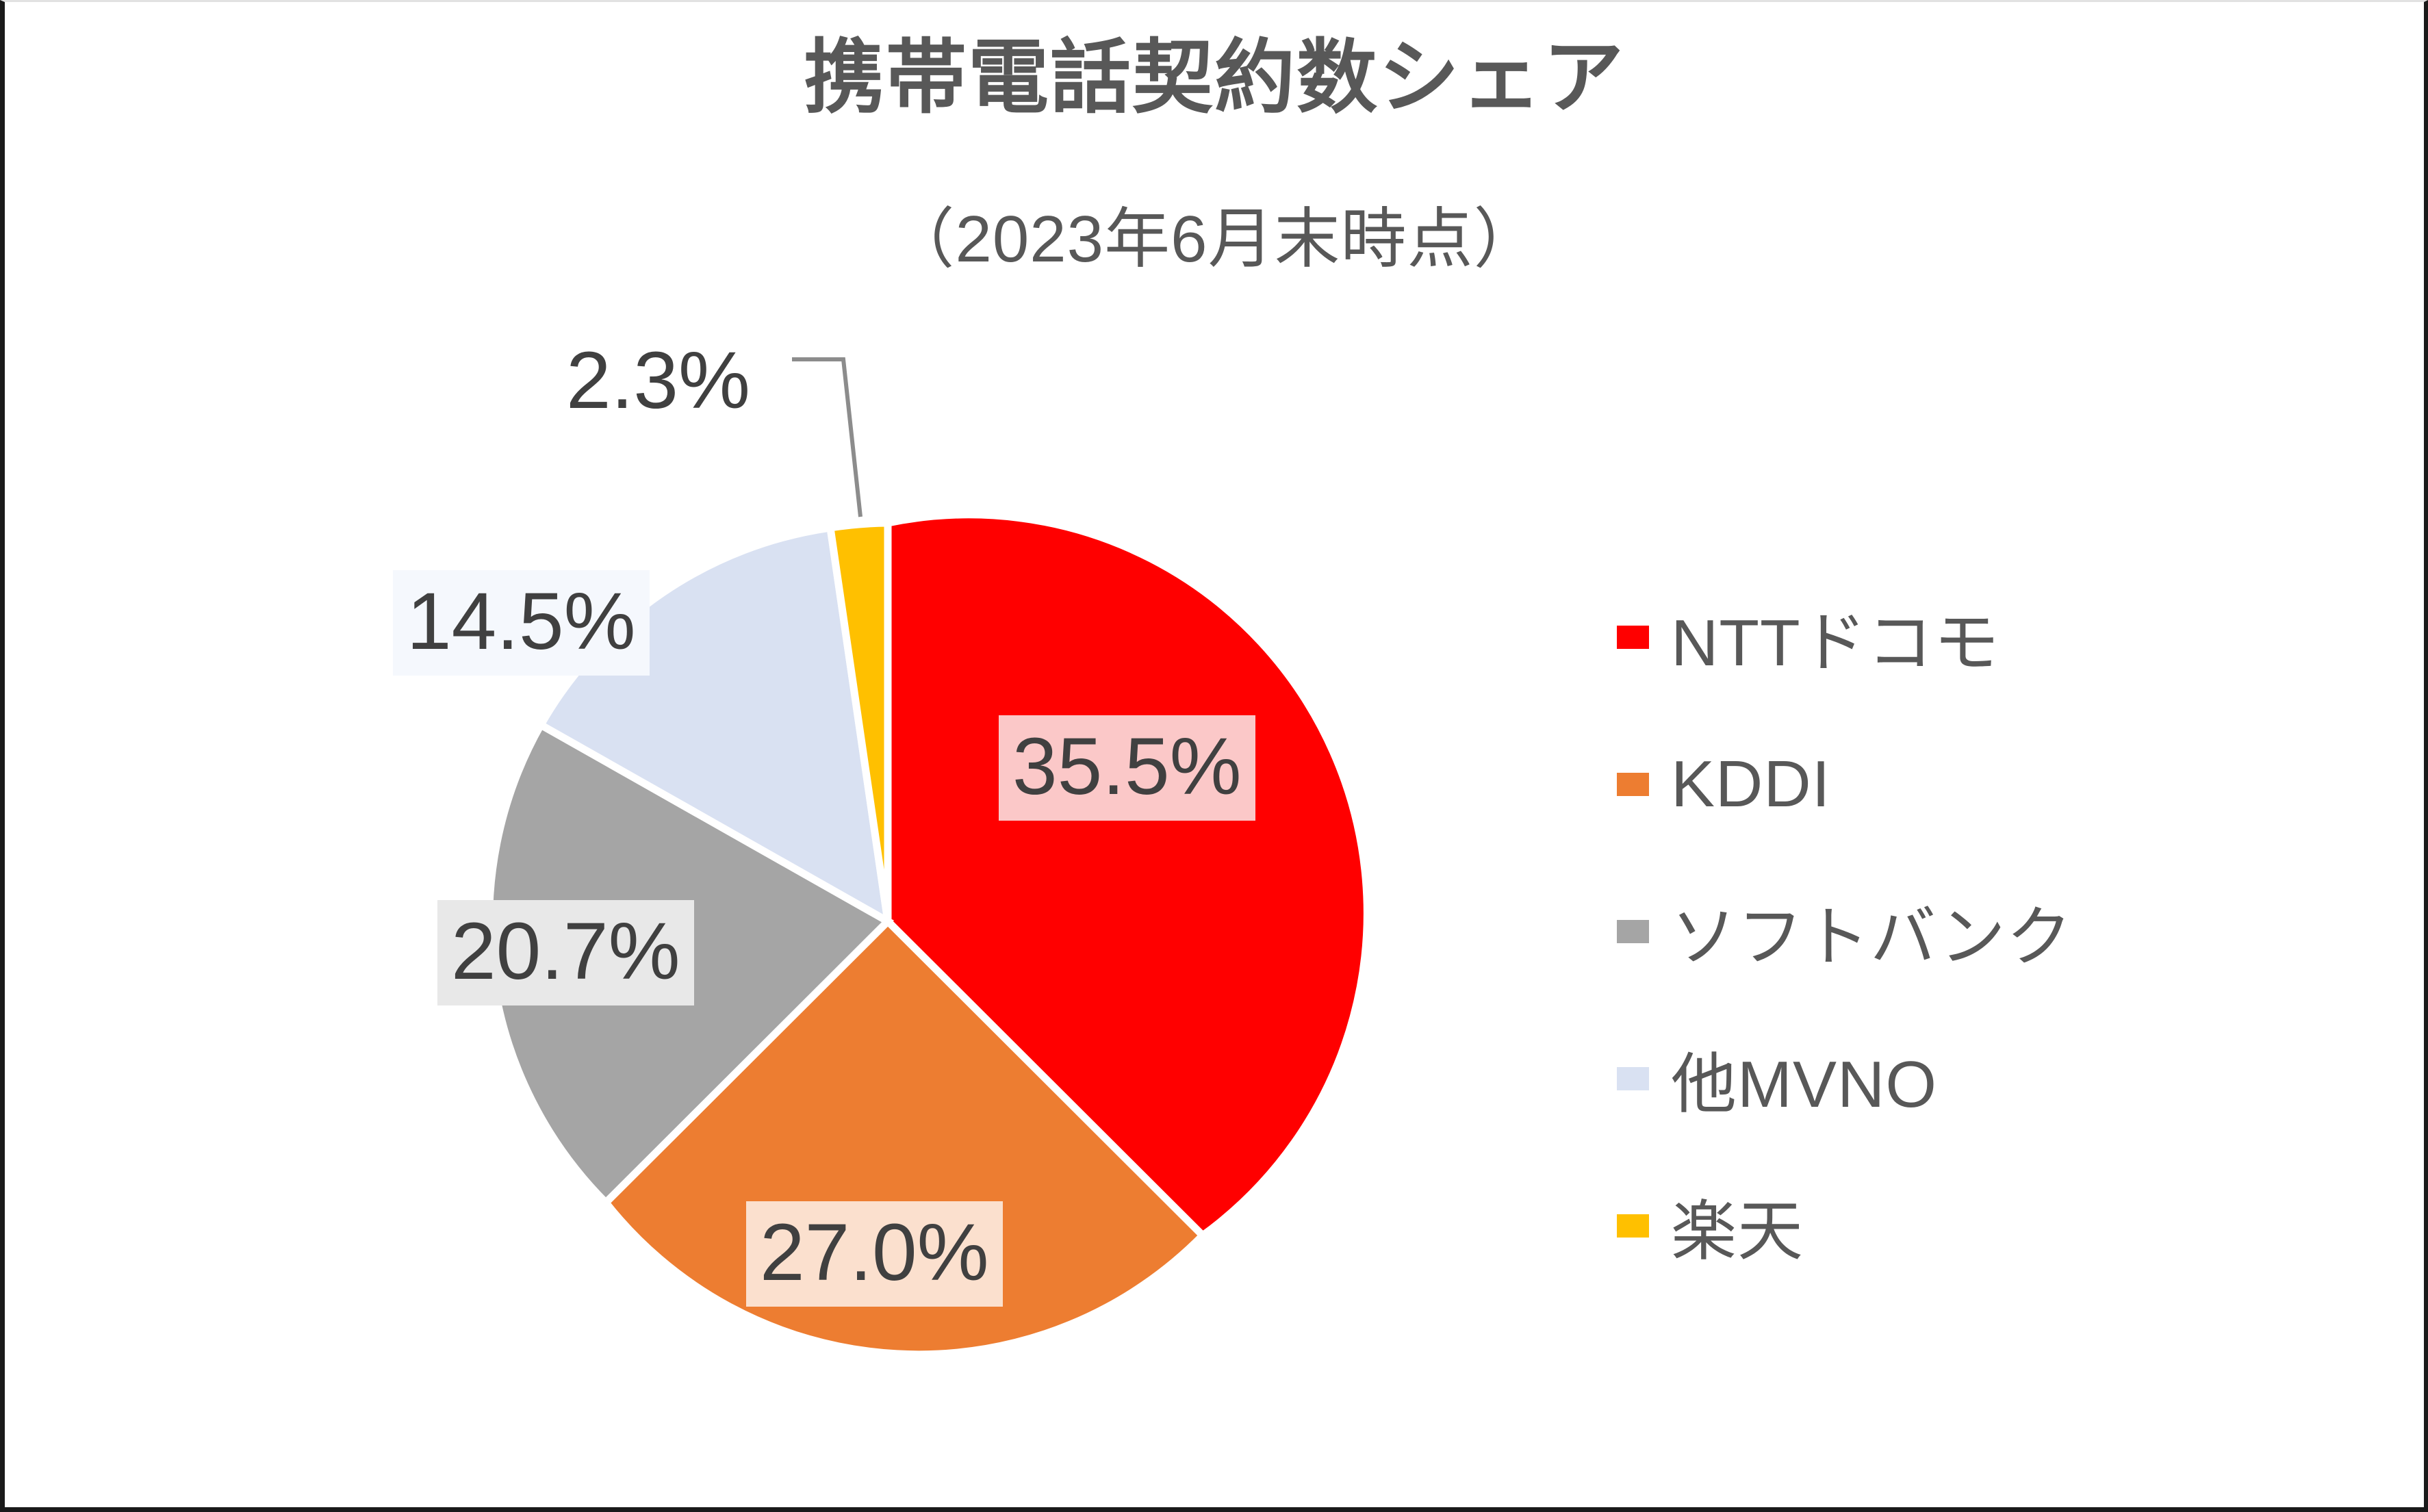 This screenshot has width=2428, height=1512. Describe the element at coordinates (1872, 937) in the screenshot. I see `legend-label: ソフトバンク` at that location.